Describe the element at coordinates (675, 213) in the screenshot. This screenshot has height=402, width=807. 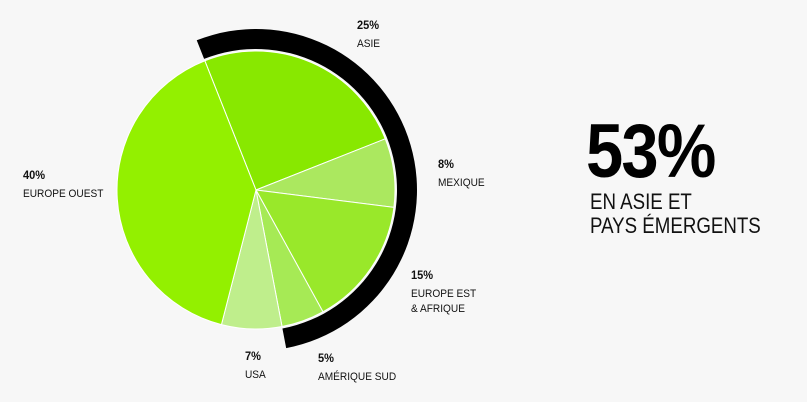
I see `highlight-text: EN ASIE ET PAYS ÉMERGENTS` at that location.